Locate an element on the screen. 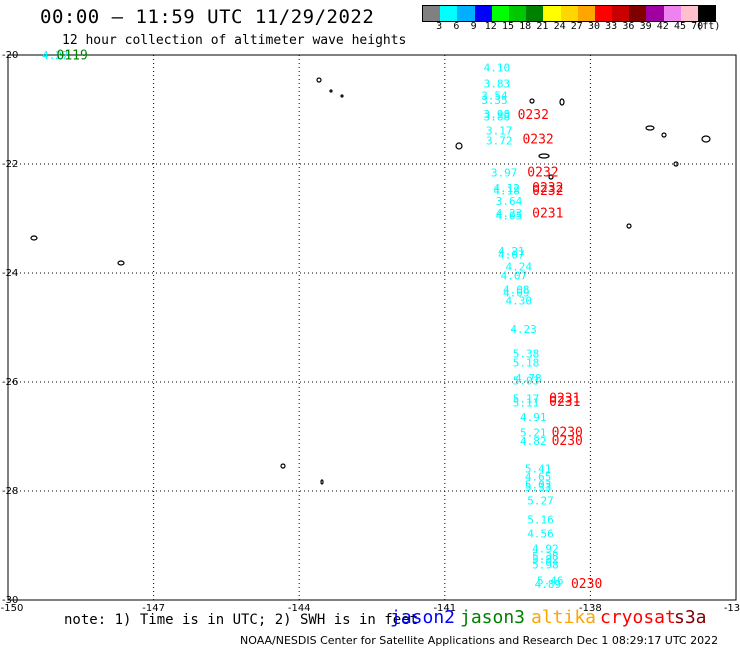 Image resolution: width=740 pixels, height=650 pixels. legend-s3a: s3a is located at coordinates (690, 617).